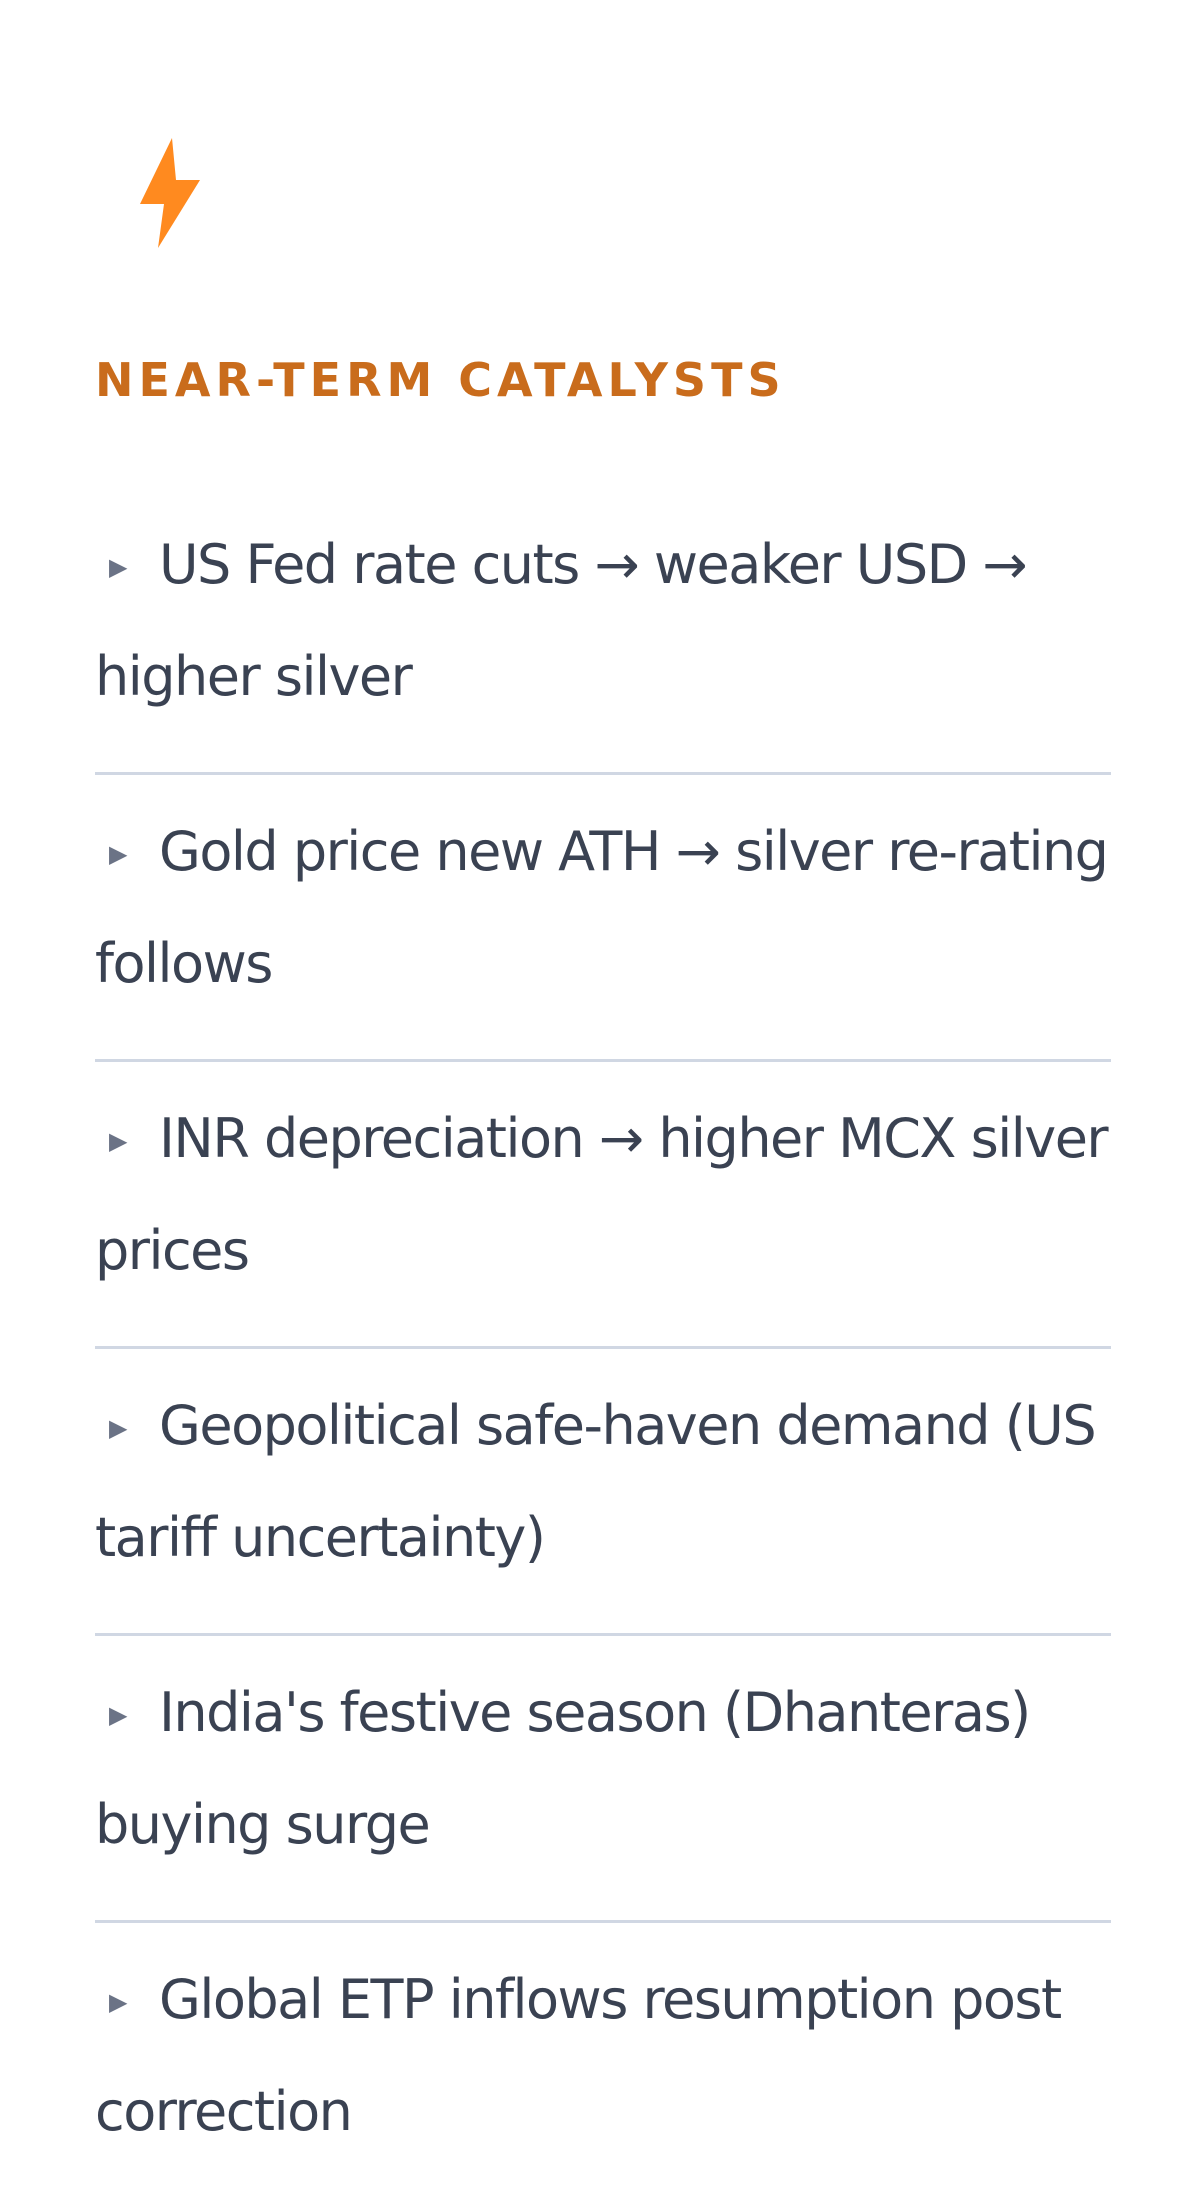 The width and height of the screenshot is (1200, 2207). Describe the element at coordinates (170, 193) in the screenshot. I see `lightning-bolt-icon` at that location.